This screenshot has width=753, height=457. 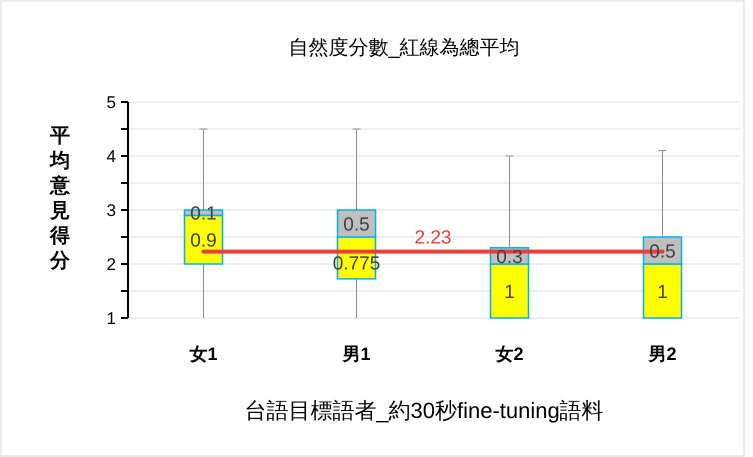 What do you see at coordinates (662, 354) in the screenshot?
I see `x-tick-label: 男2` at bounding box center [662, 354].